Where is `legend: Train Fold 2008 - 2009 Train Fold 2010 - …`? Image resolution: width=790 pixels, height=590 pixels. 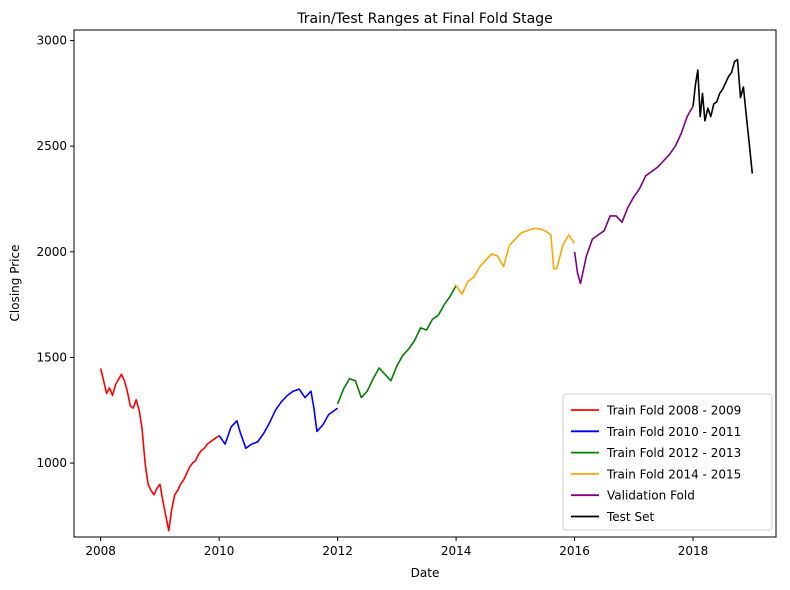
legend: Train Fold 2008 - 2009 Train Fold 2010 - … is located at coordinates (667, 462).